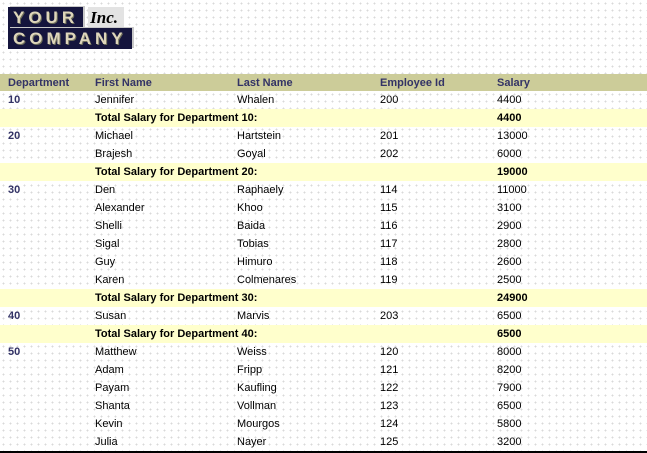  What do you see at coordinates (323, 388) in the screenshot?
I see `employee-row: Payam Kaufling 122 7900` at bounding box center [323, 388].